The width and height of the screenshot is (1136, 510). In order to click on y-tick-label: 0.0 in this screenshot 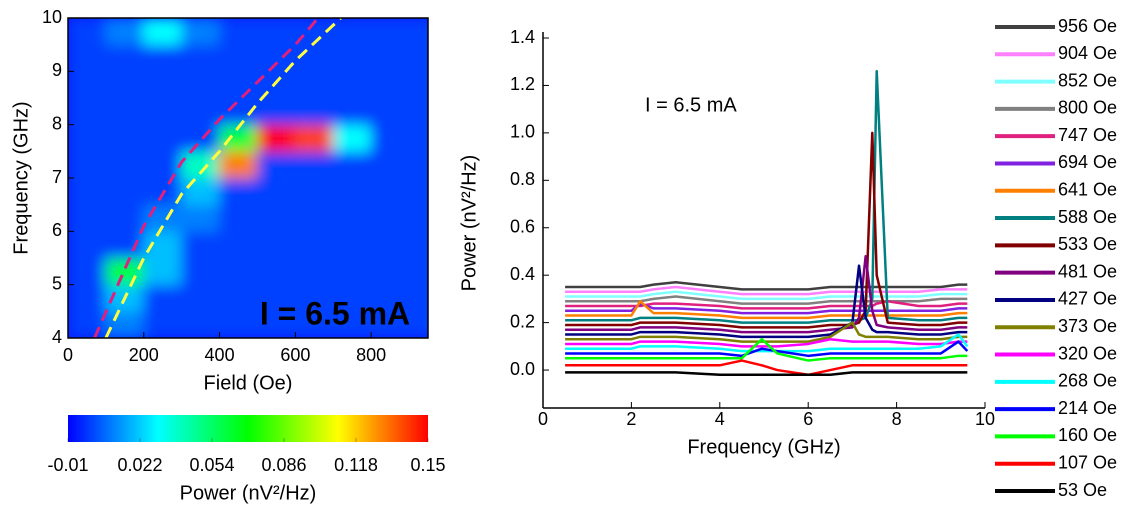, I will do `click(522, 369)`.